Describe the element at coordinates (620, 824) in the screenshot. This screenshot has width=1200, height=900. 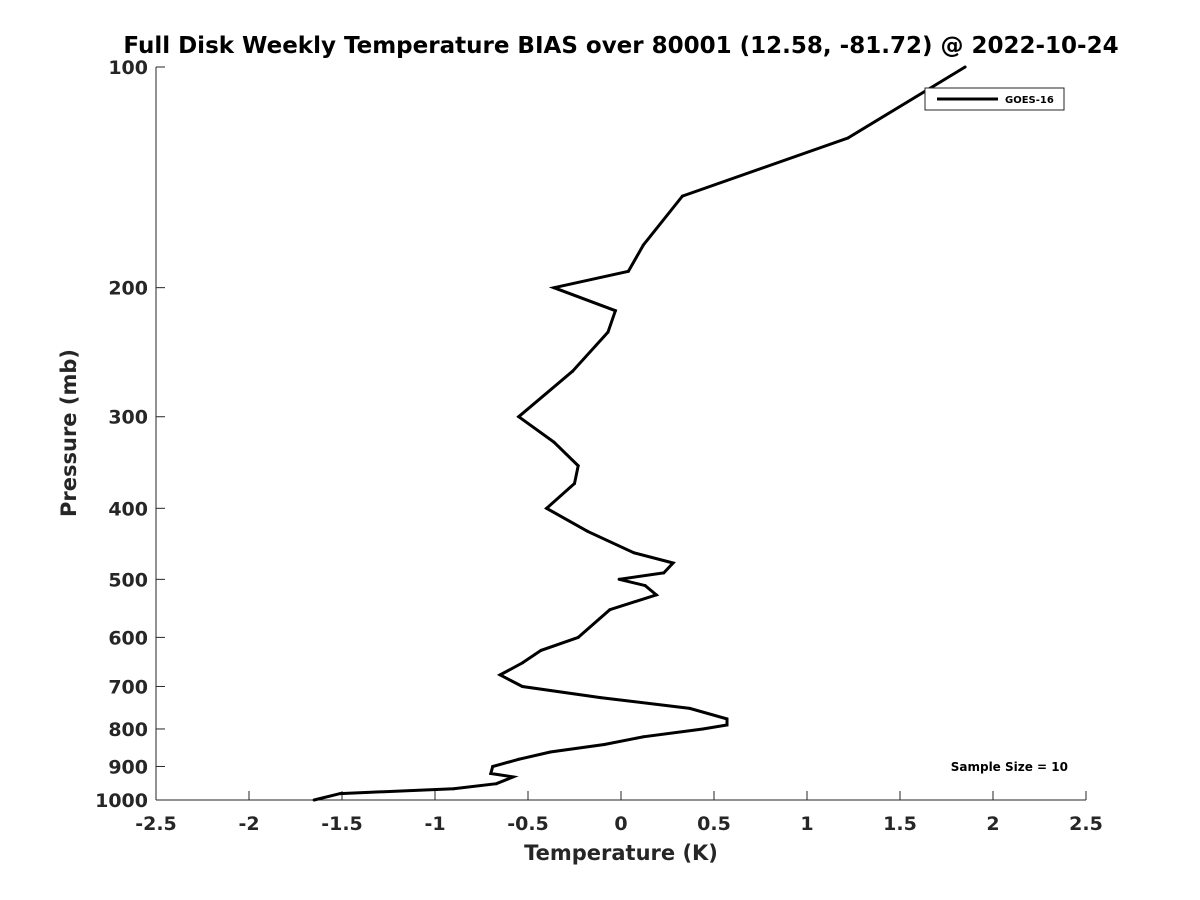
I see `x-tick-label: 0` at that location.